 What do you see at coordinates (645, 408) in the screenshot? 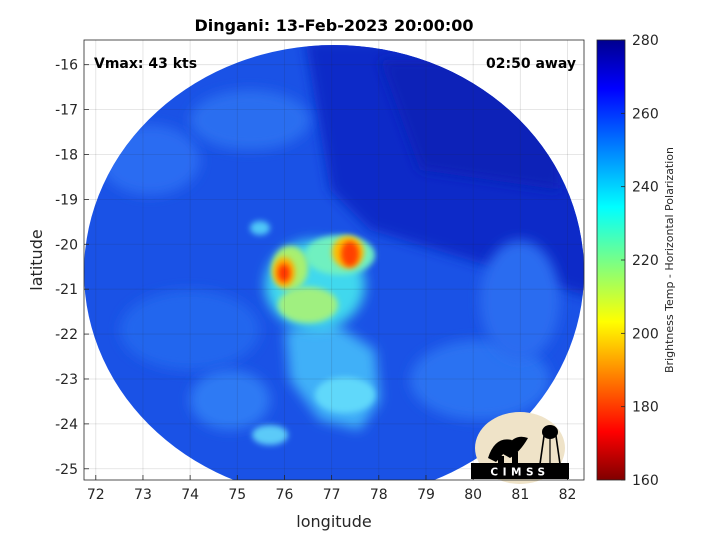
I see `colorbar-tick-label: 180` at bounding box center [645, 408].